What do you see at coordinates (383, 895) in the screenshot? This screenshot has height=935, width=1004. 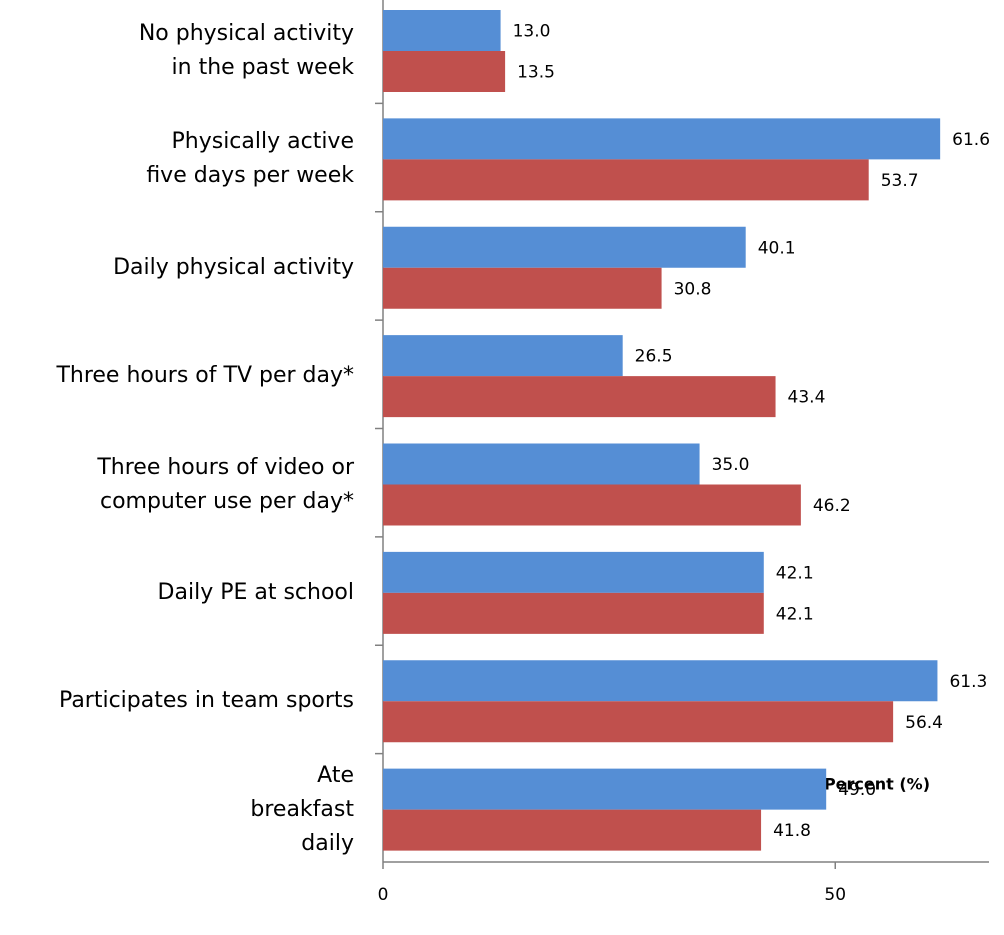 I see `x-tick-label: 0` at bounding box center [383, 895].